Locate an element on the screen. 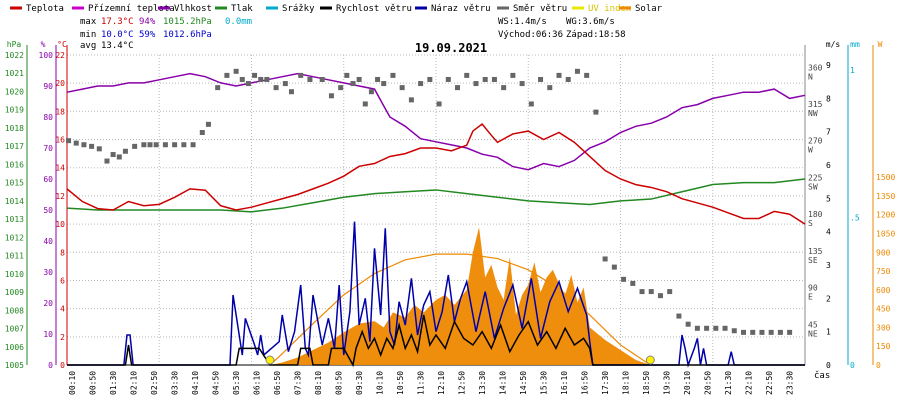 The height and width of the screenshot is (400, 900). dir-tick-label: E is located at coordinates (810, 297).